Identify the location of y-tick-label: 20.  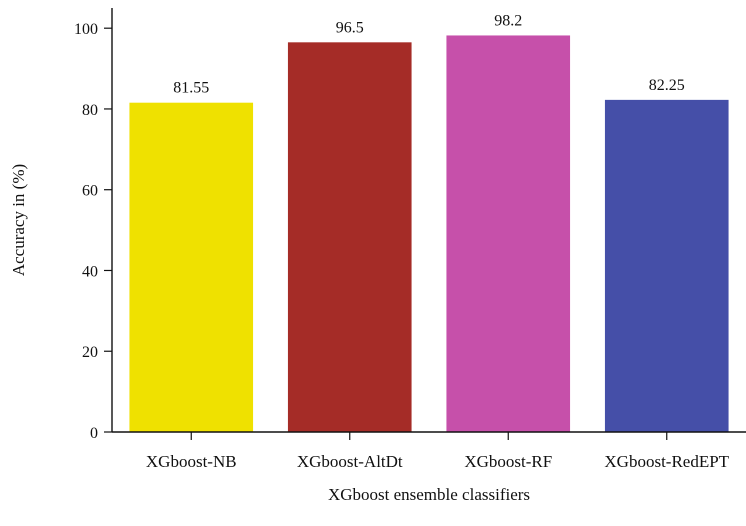
(90, 352).